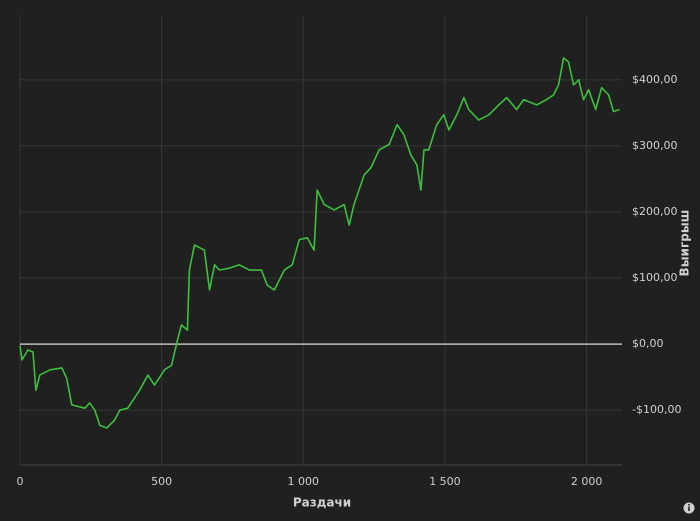 The image size is (700, 521). What do you see at coordinates (20, 481) in the screenshot?
I see `x-tick-label: 0` at bounding box center [20, 481].